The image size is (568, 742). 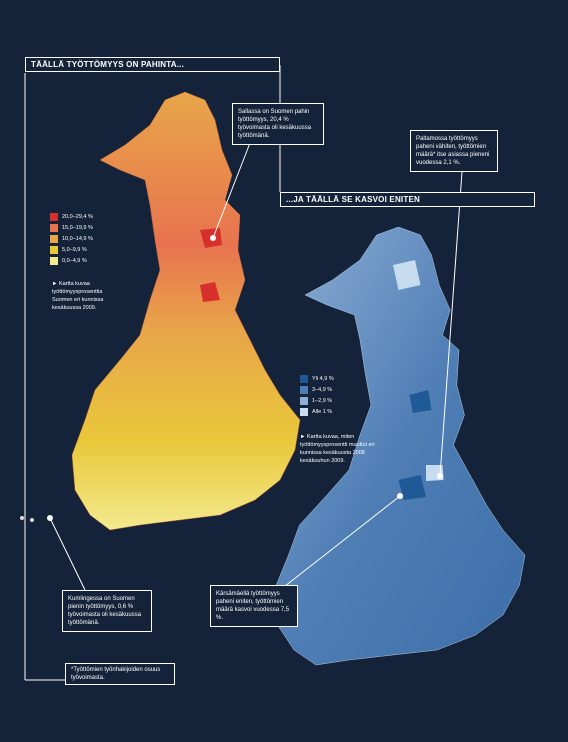 I want to click on legend-label: 15,0–19,9 %, so click(x=77, y=227).